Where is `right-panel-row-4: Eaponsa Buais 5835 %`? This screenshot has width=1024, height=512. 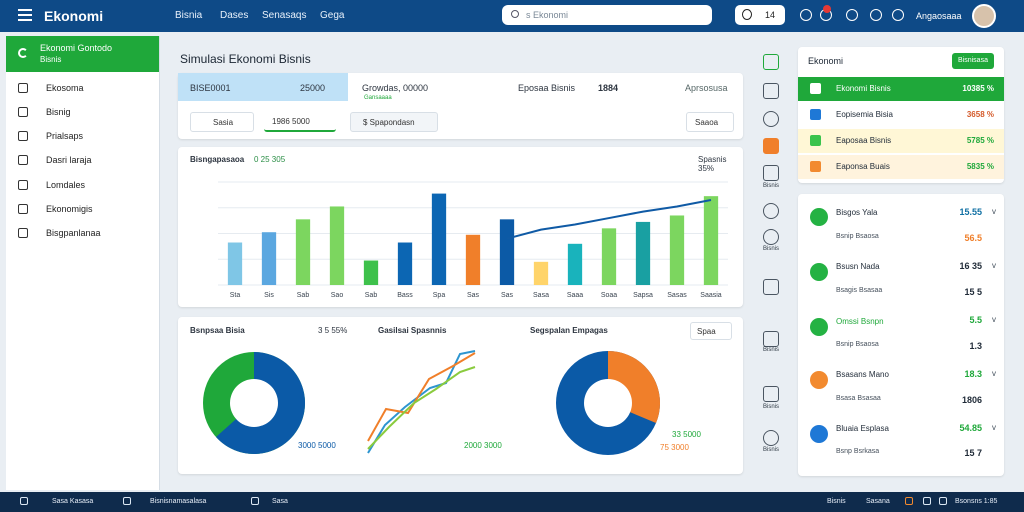 right-panel-row-4: Eaponsa Buais 5835 % is located at coordinates (901, 167).